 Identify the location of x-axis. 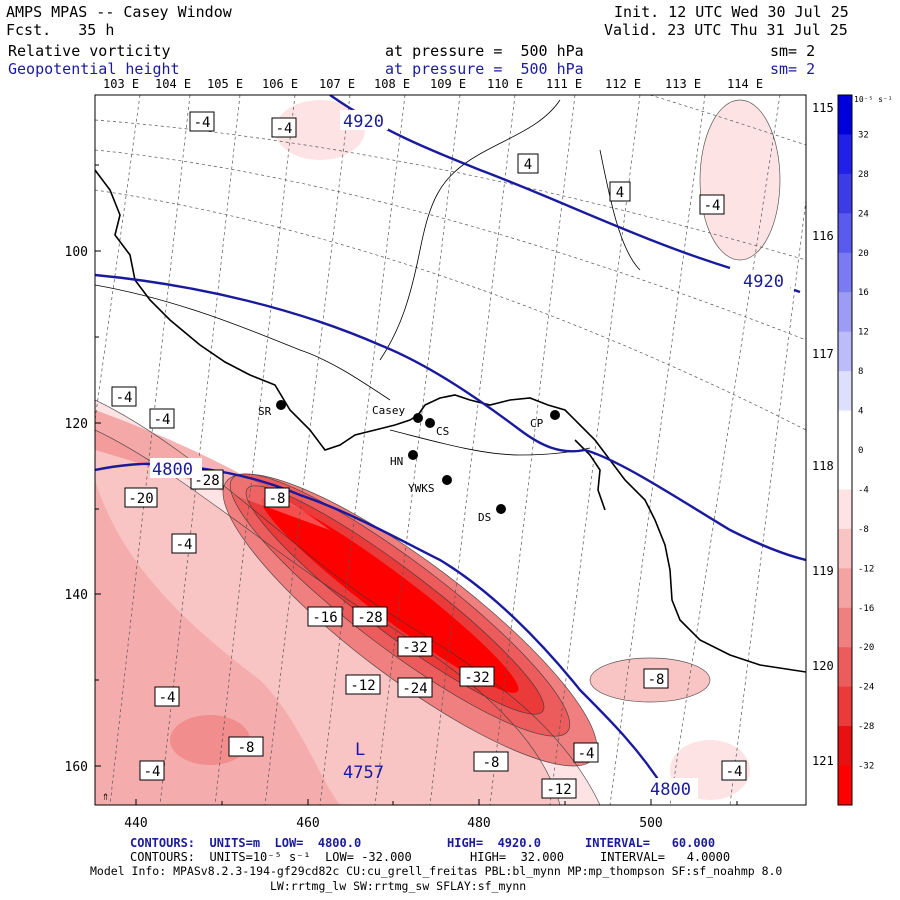
(436, 802).